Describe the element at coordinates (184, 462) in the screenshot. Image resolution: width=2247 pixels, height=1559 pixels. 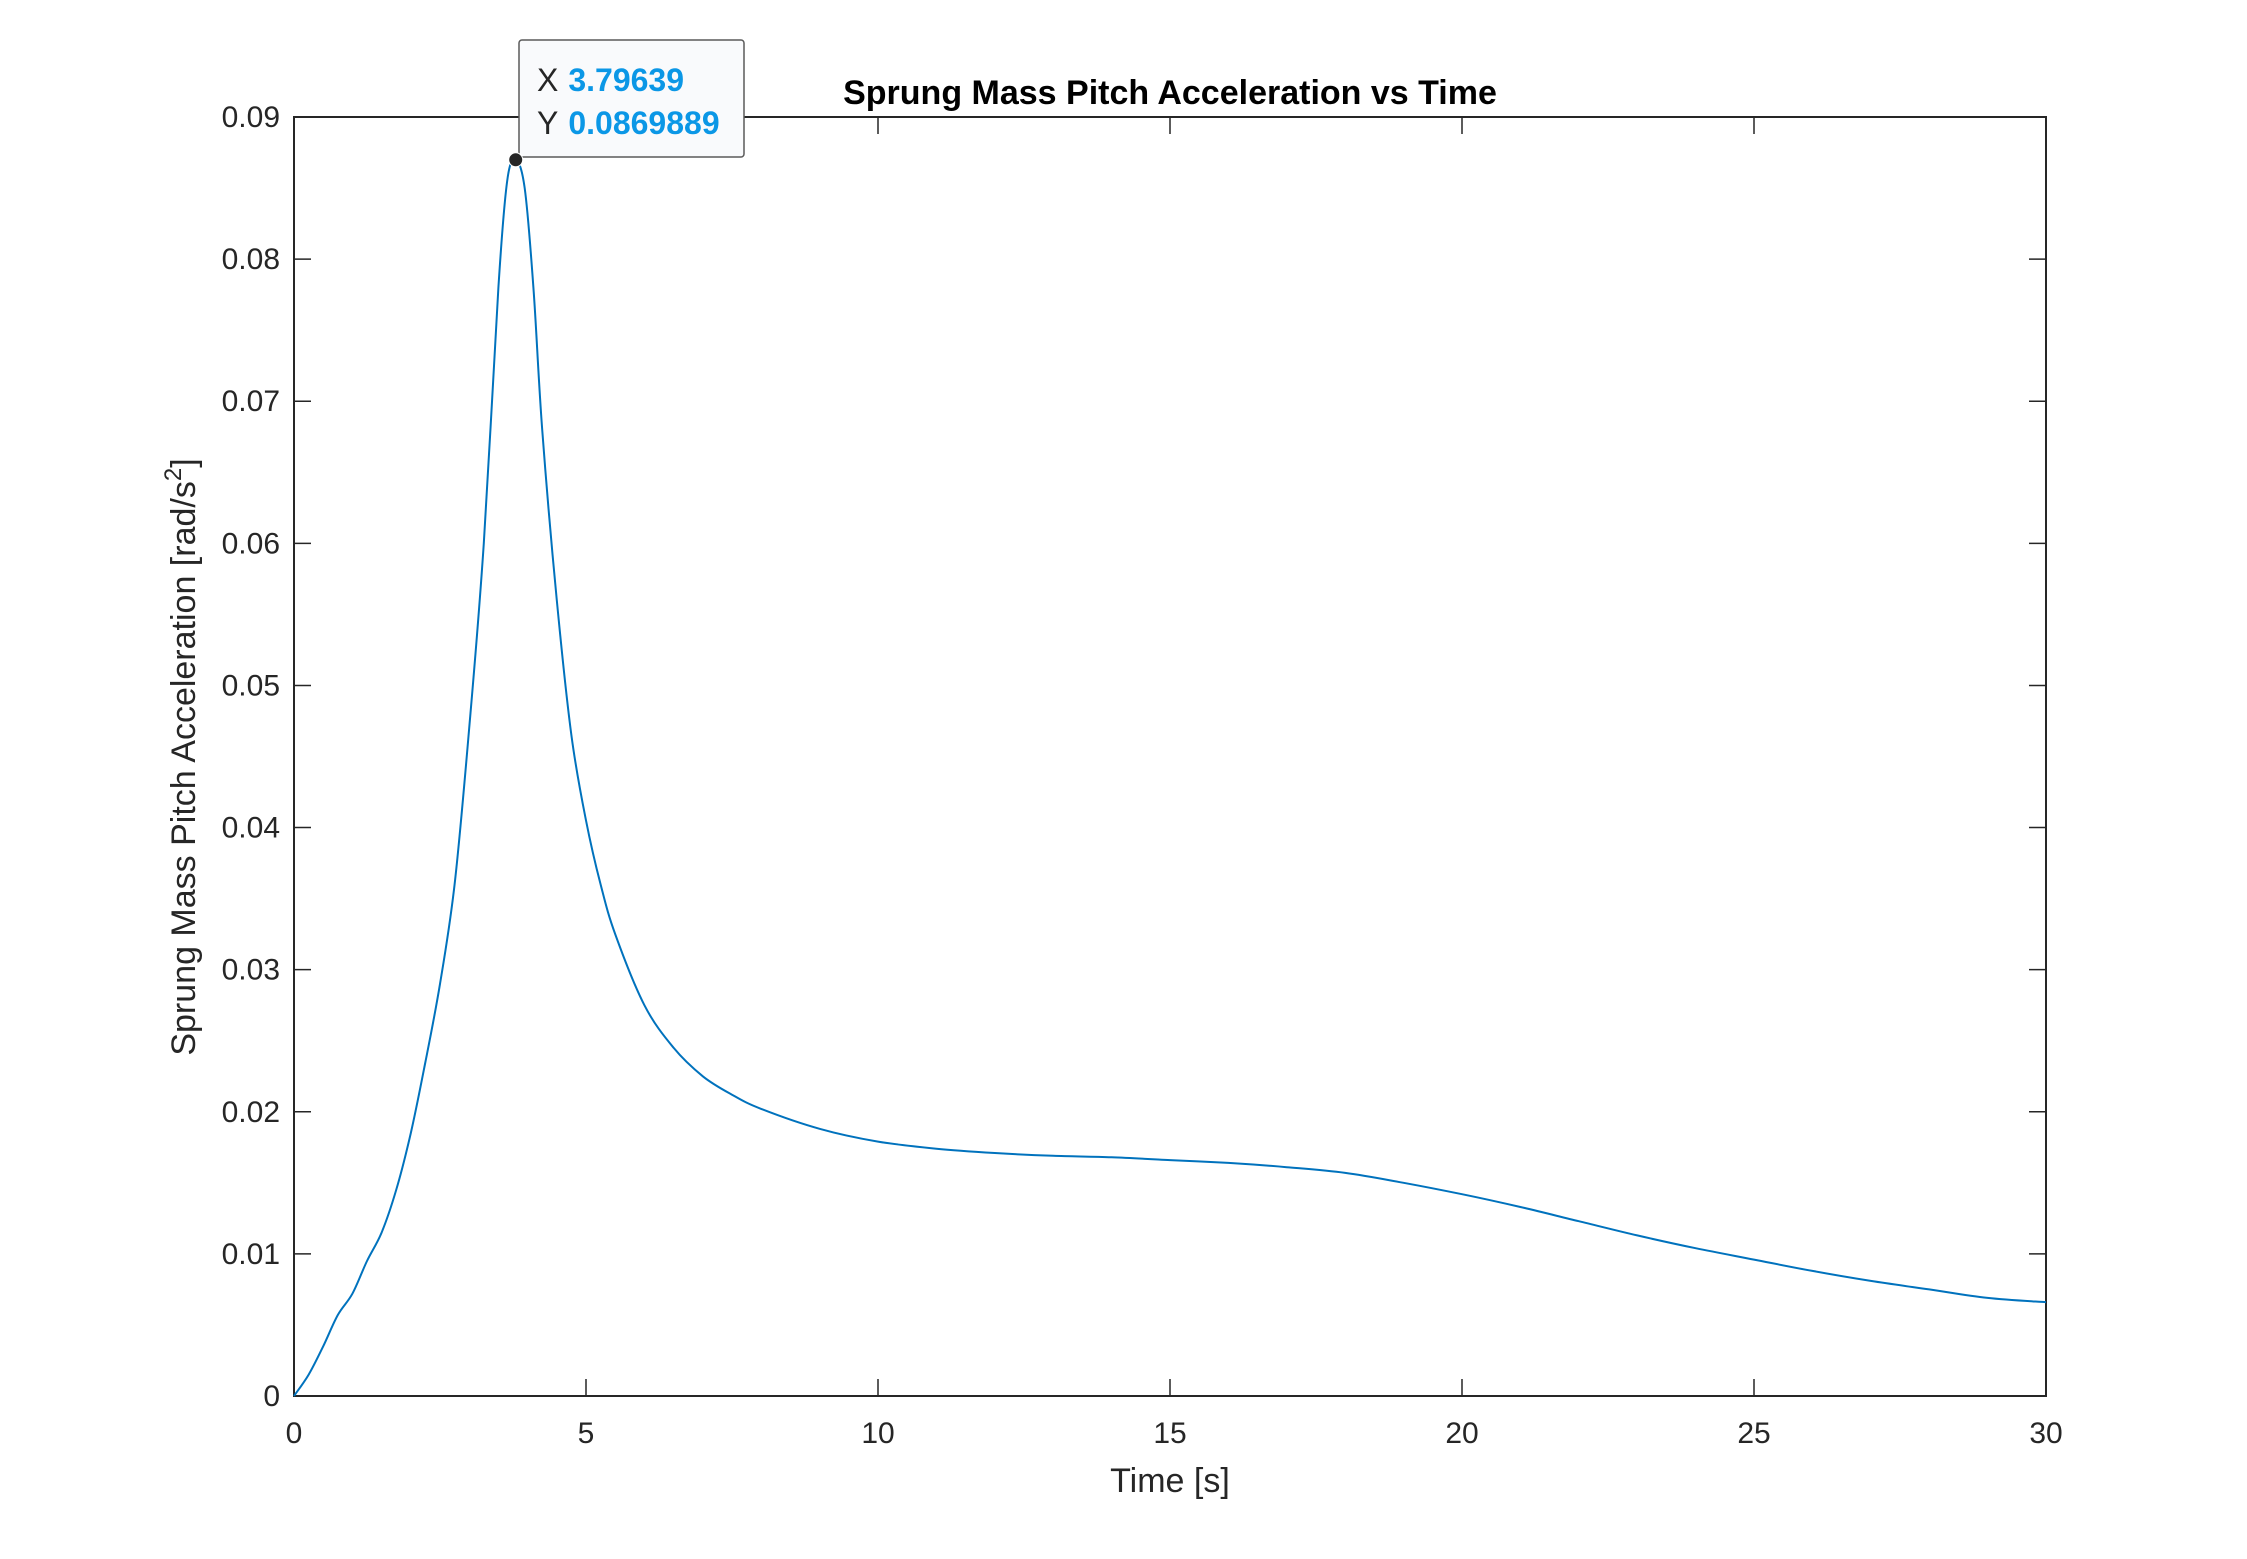
I see `y-axis-label-suffix: ]` at that location.